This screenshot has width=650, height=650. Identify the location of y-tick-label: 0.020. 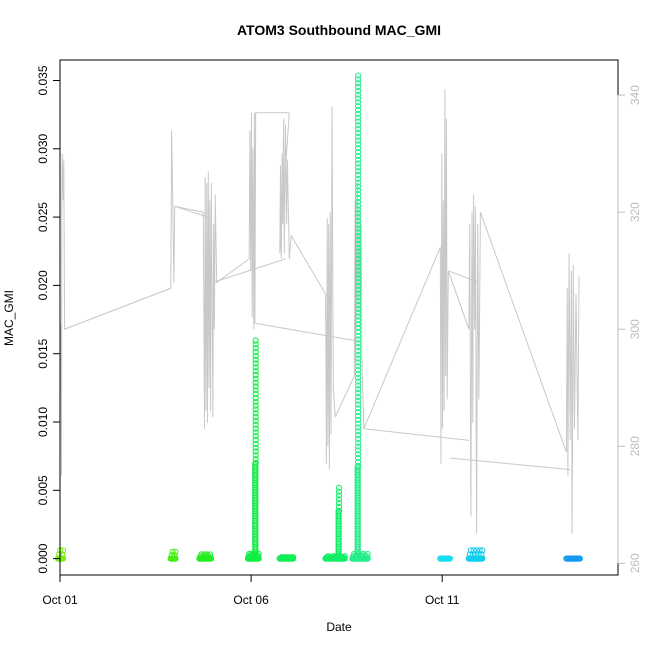
(43, 285).